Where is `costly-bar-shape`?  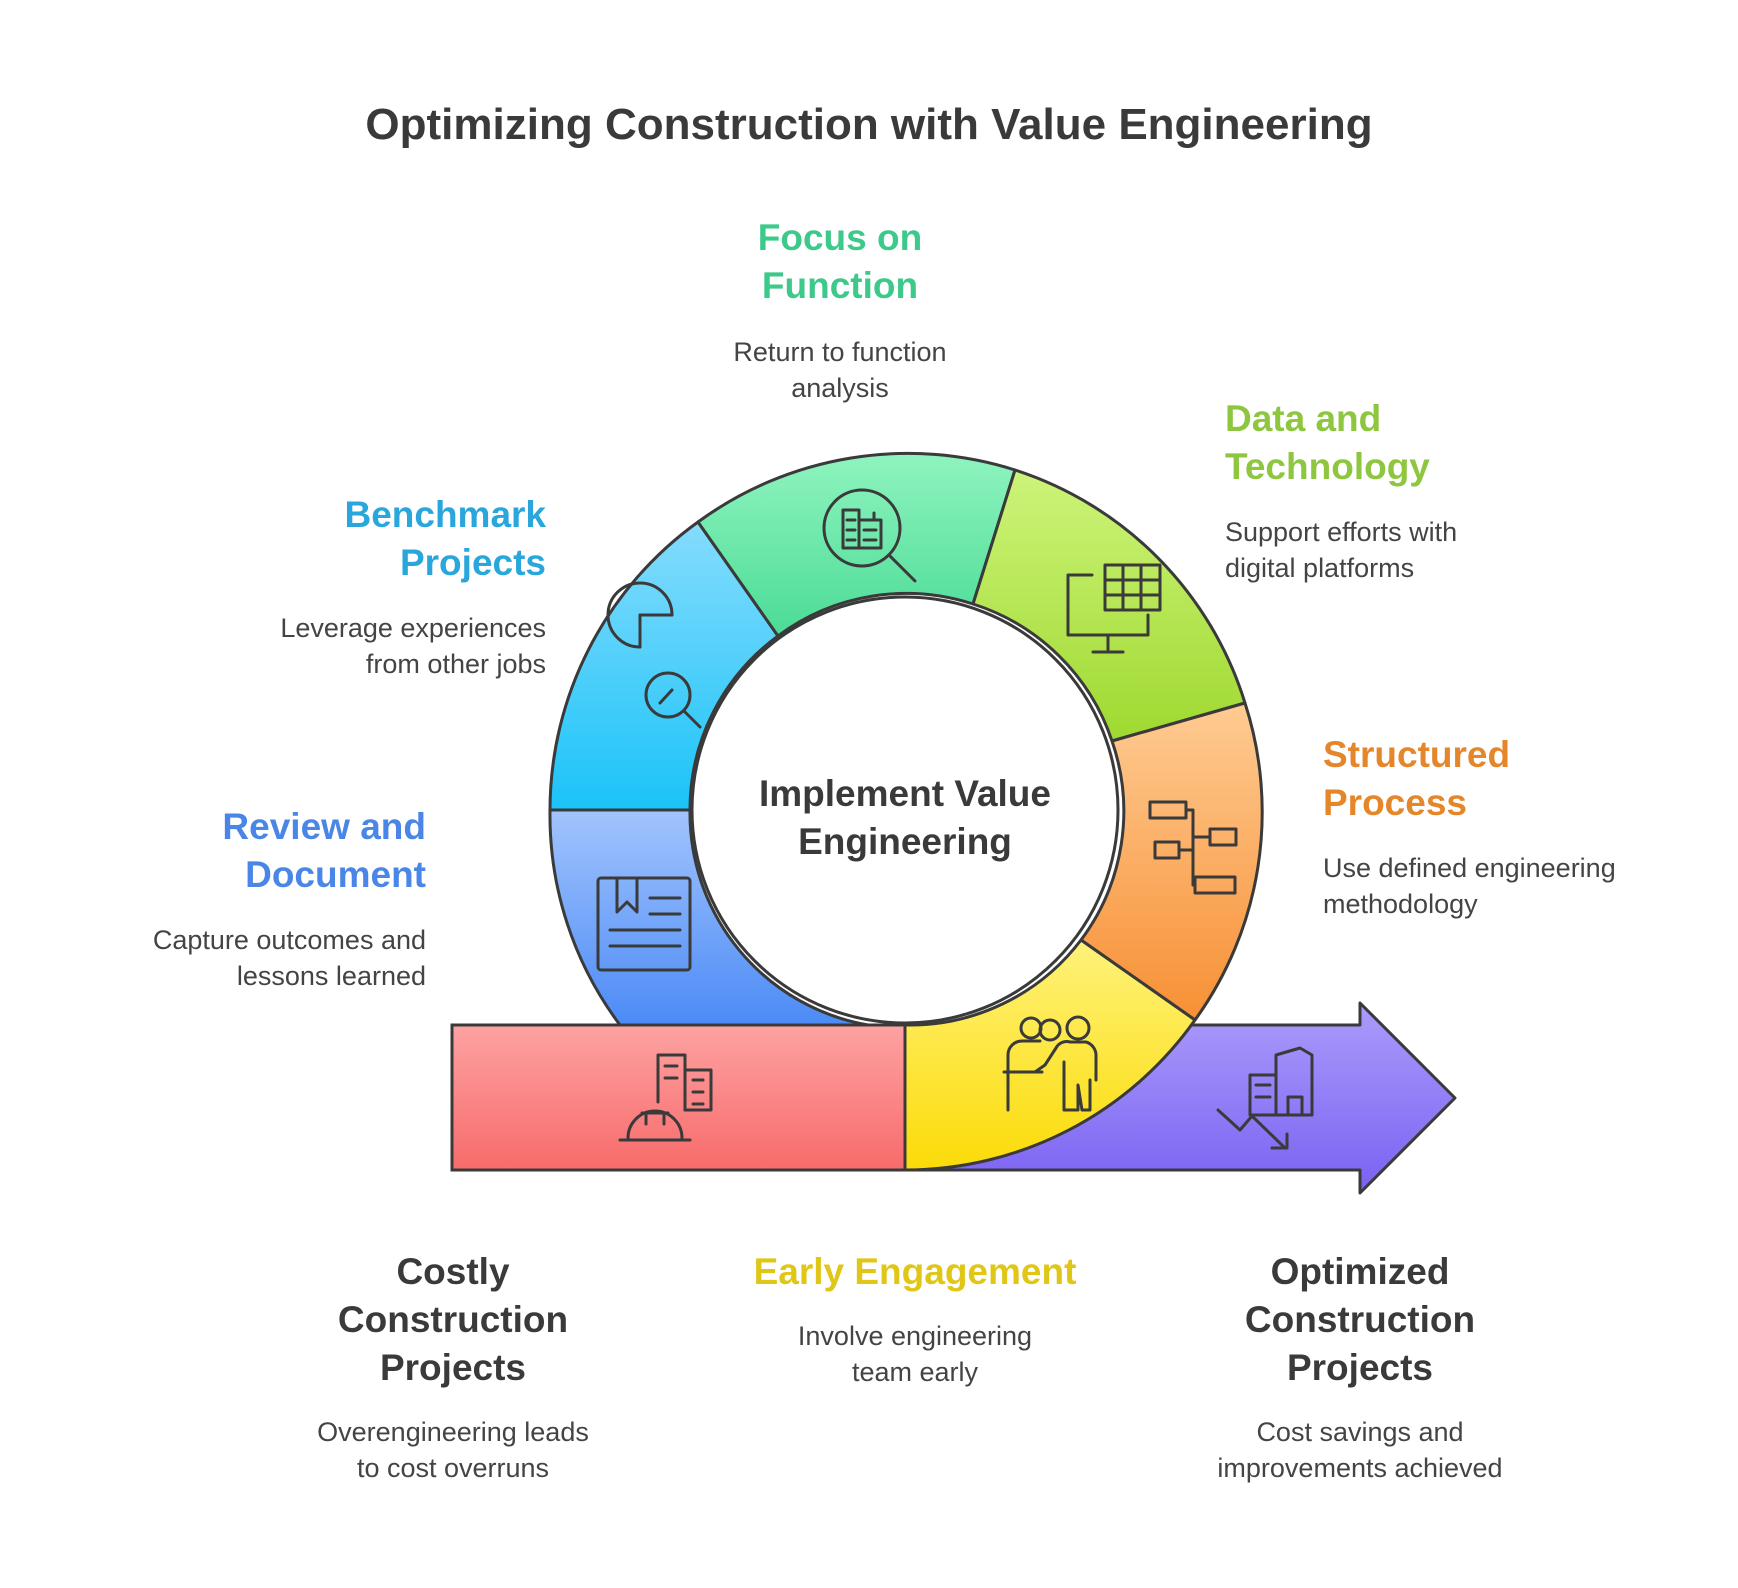
costly-bar-shape is located at coordinates (678, 1097).